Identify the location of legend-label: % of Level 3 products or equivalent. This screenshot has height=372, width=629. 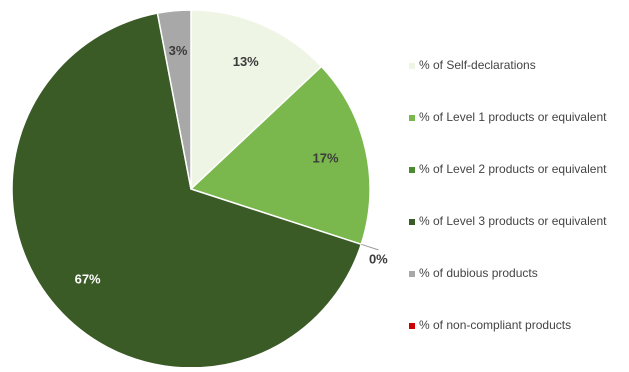
(513, 221).